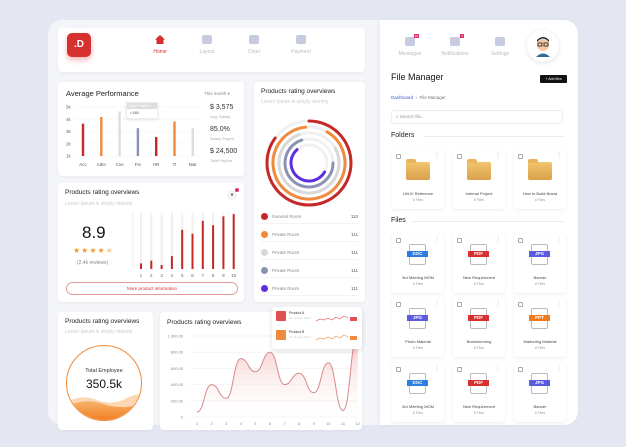  Describe the element at coordinates (217, 94) in the screenshot. I see `period-dropdown: This month ▾` at that location.